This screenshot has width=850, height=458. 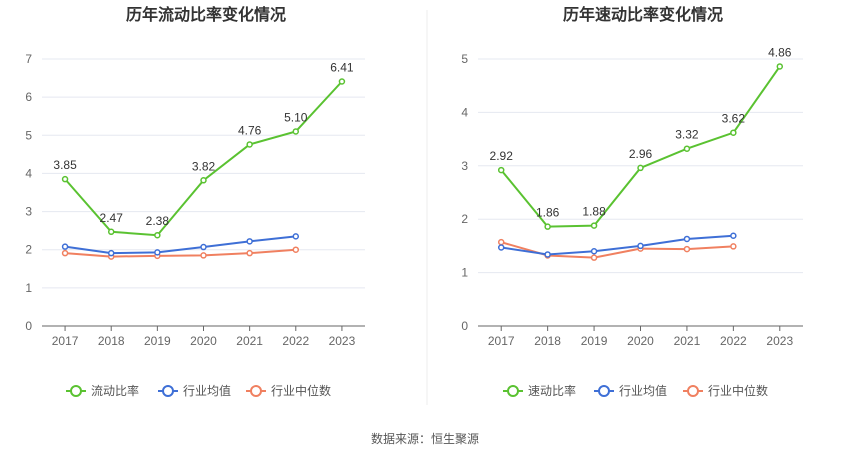 I want to click on legend-item: 速动比率, so click(x=539, y=390).